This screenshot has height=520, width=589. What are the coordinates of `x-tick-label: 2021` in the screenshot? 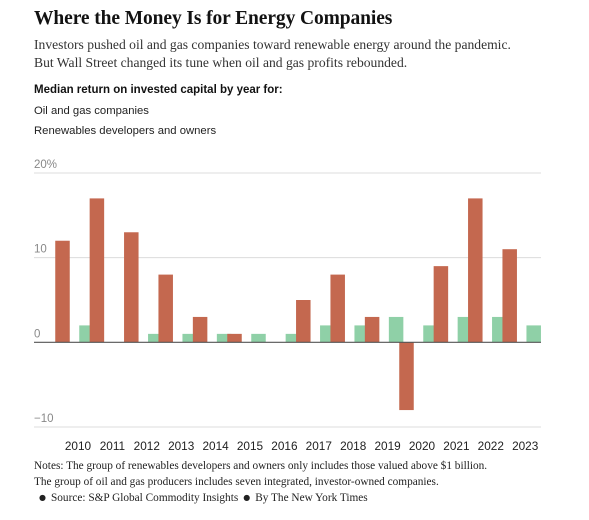 It's located at (456, 446).